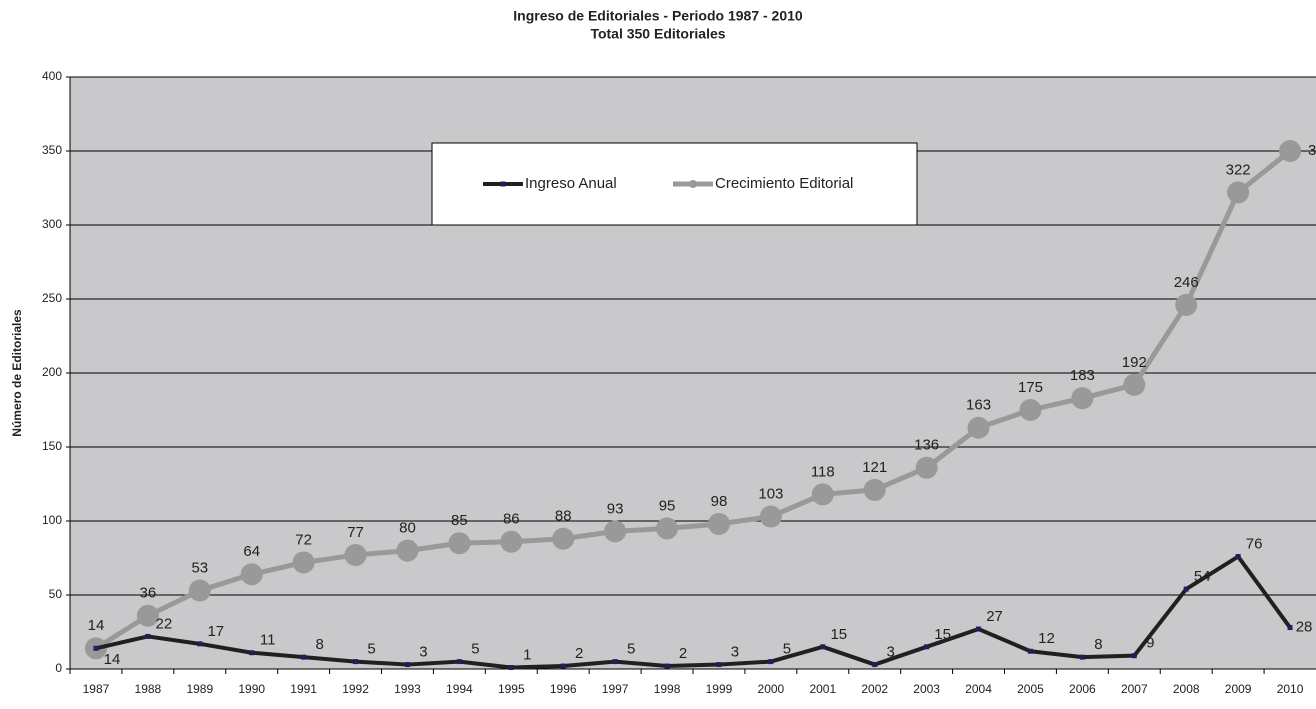 This screenshot has height=709, width=1316. I want to click on data-label: 54, so click(1202, 576).